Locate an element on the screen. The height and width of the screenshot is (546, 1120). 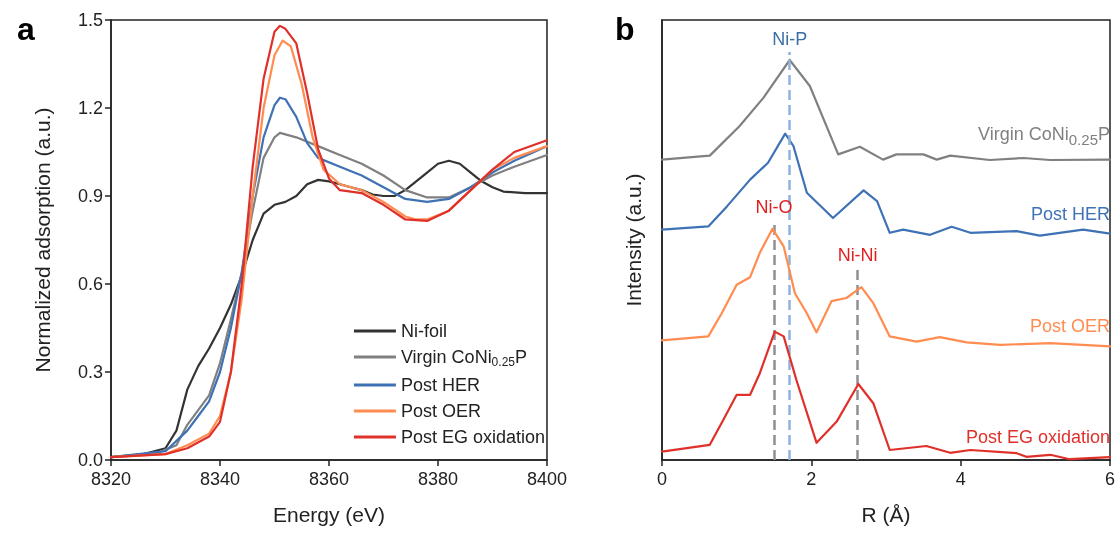
x-tick-label: 0 is located at coordinates (662, 479).